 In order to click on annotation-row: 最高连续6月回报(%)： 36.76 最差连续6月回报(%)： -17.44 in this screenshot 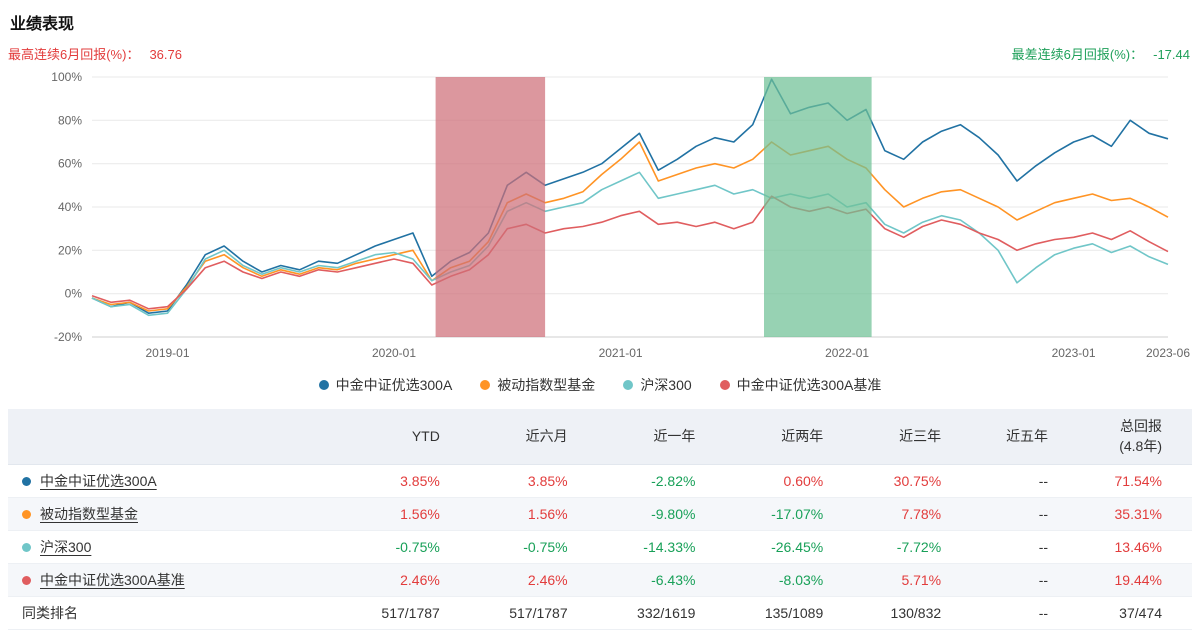, I will do `click(599, 53)`.